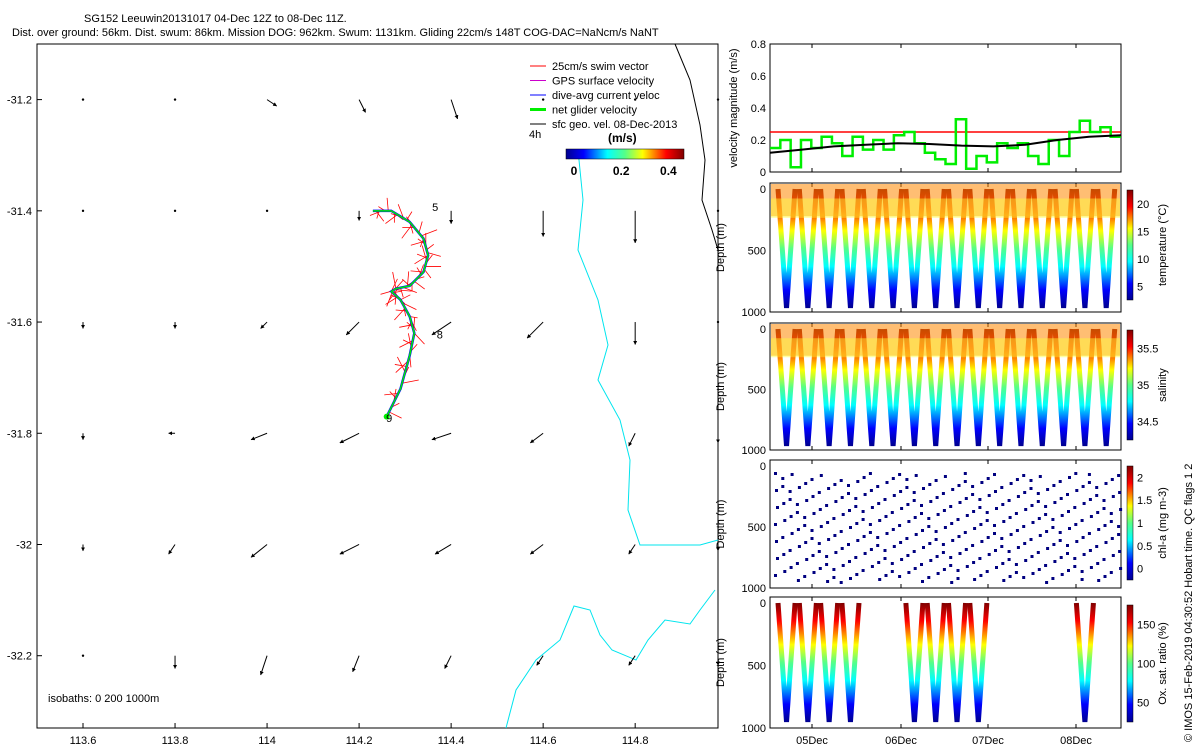 The height and width of the screenshot is (750, 1200). What do you see at coordinates (757, 528) in the screenshot?
I see `chla-ytick: 500` at bounding box center [757, 528].